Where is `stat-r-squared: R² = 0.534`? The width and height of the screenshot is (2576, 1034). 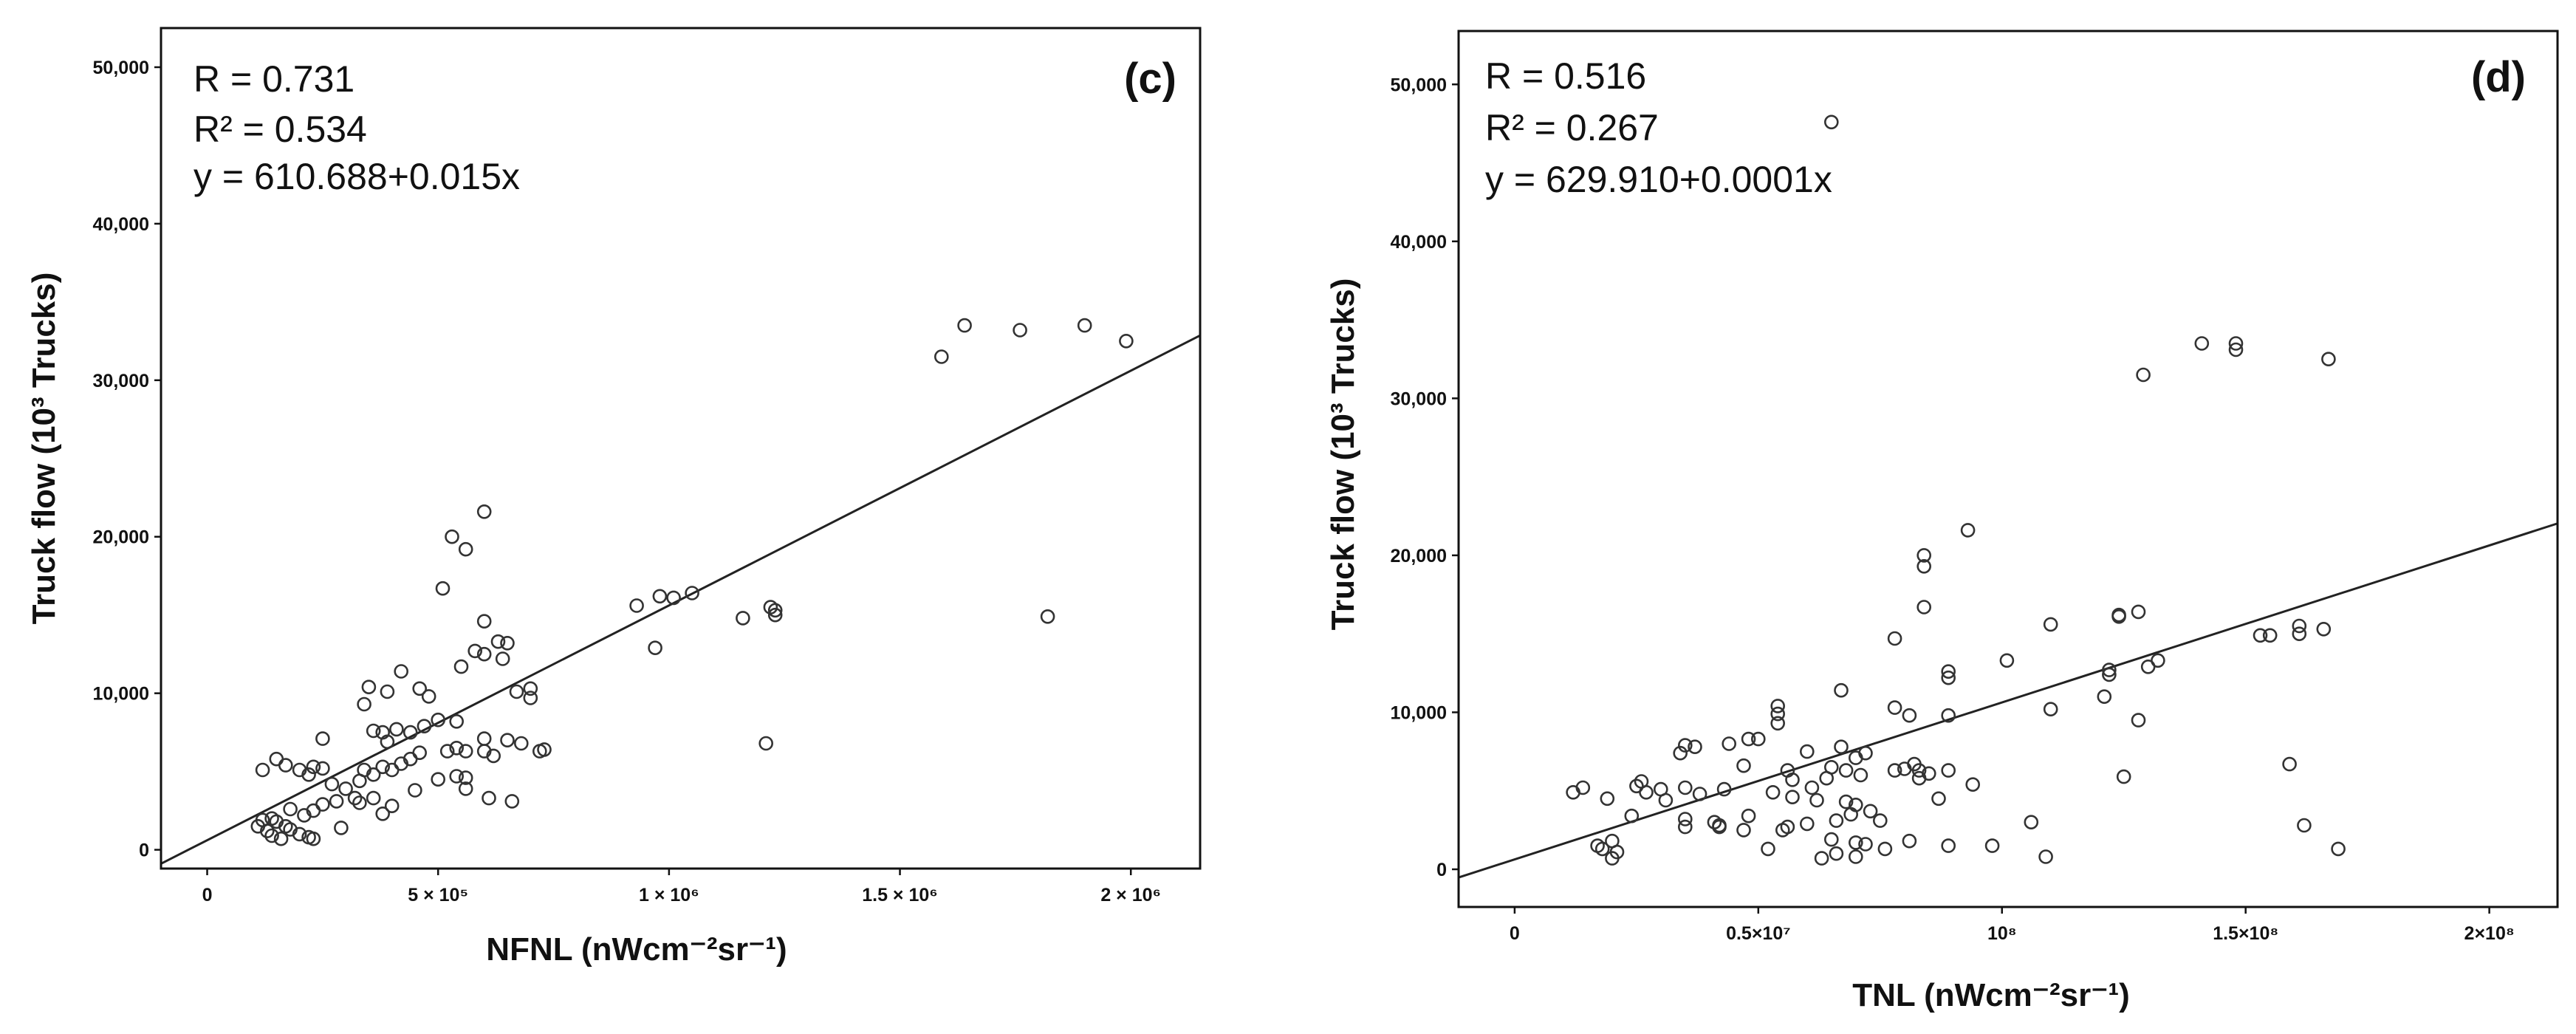
stat-r-squared: R² = 0.534 is located at coordinates (280, 129).